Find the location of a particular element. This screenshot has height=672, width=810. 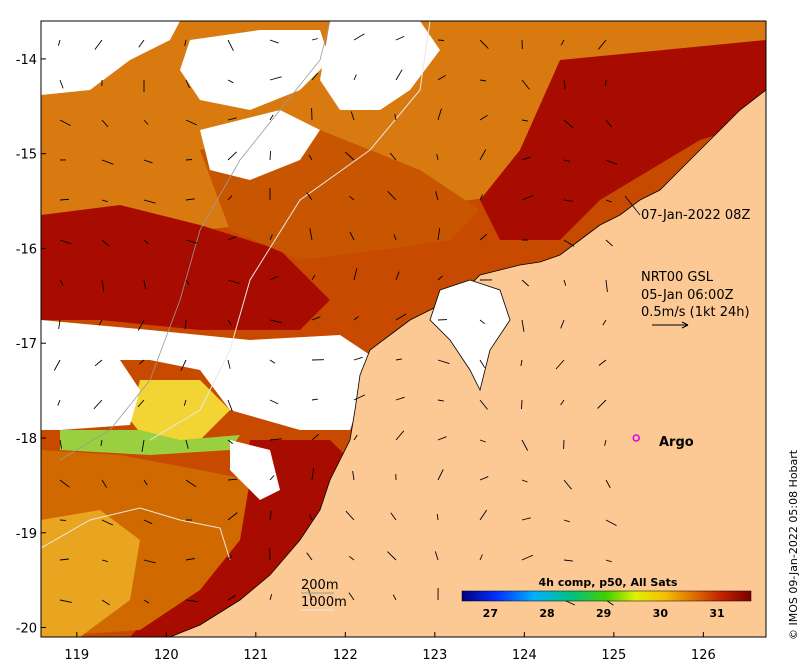

y-tick-label: -17 is located at coordinates (26, 344).